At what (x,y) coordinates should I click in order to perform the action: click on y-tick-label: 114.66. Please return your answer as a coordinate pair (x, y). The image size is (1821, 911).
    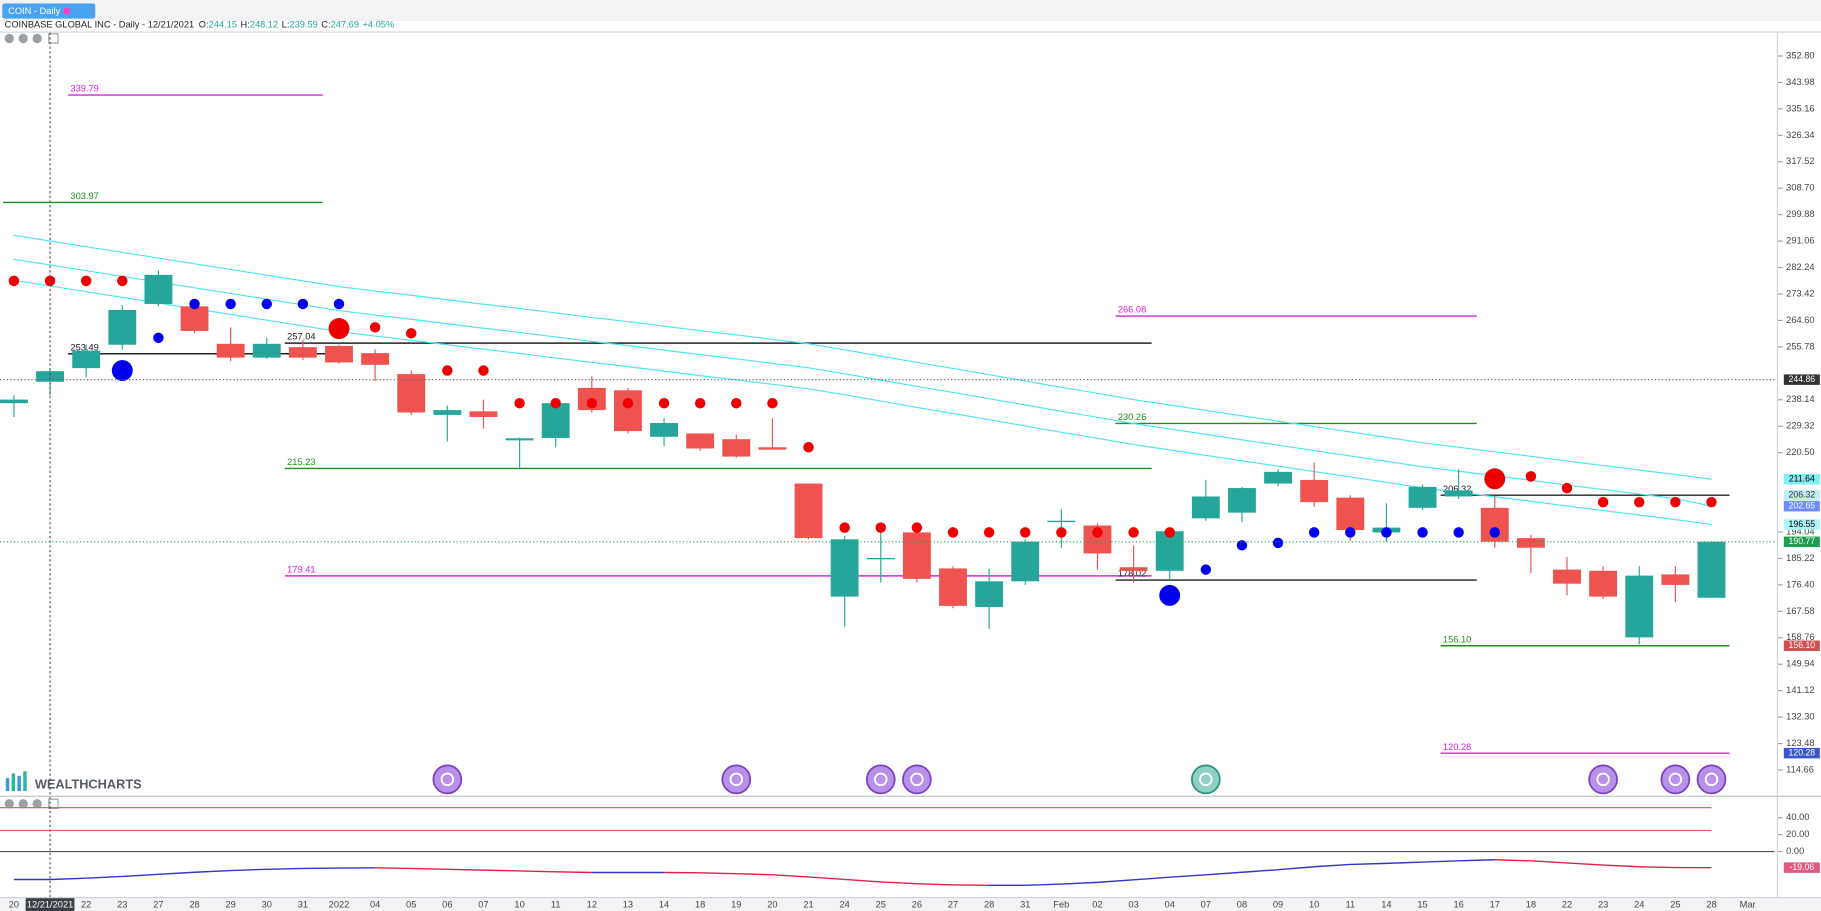
    Looking at the image, I should click on (1800, 769).